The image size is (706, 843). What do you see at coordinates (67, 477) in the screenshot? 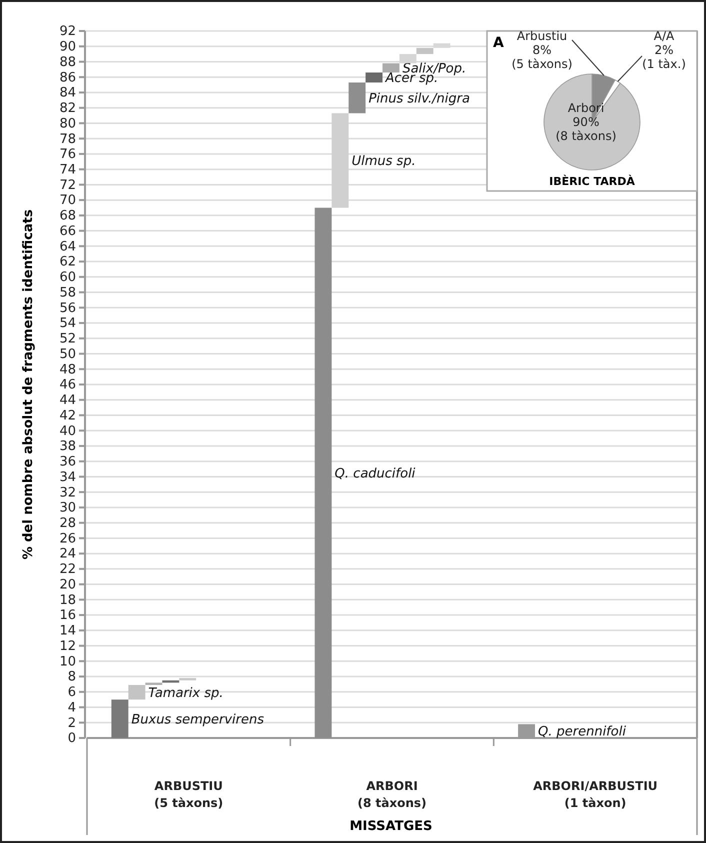
I see `y-tick-label: 34` at bounding box center [67, 477].